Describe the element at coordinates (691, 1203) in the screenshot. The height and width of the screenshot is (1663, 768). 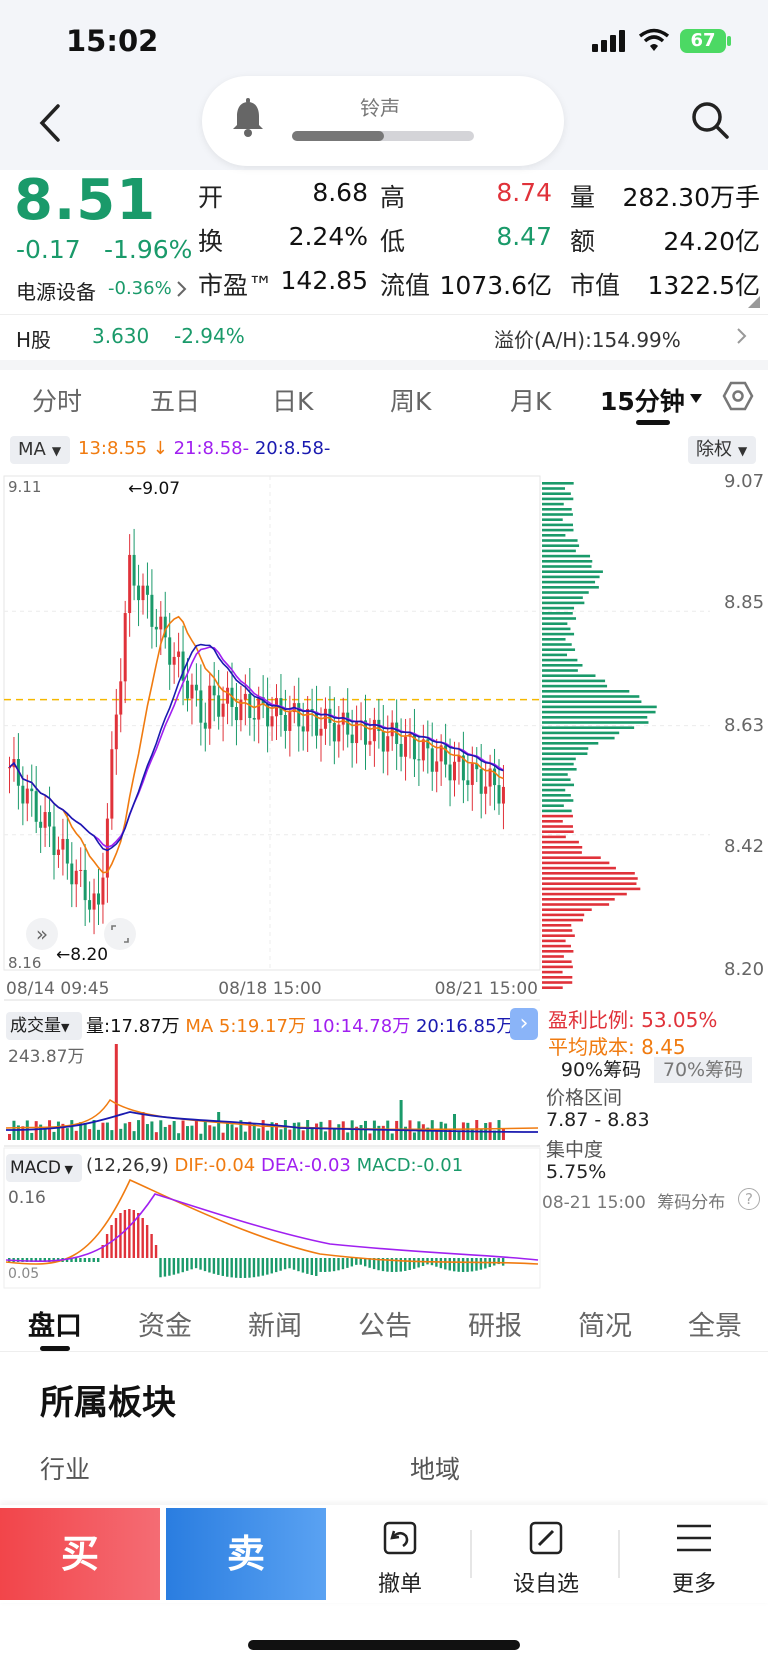
I see `chip-dist-label: 筹码分布` at that location.